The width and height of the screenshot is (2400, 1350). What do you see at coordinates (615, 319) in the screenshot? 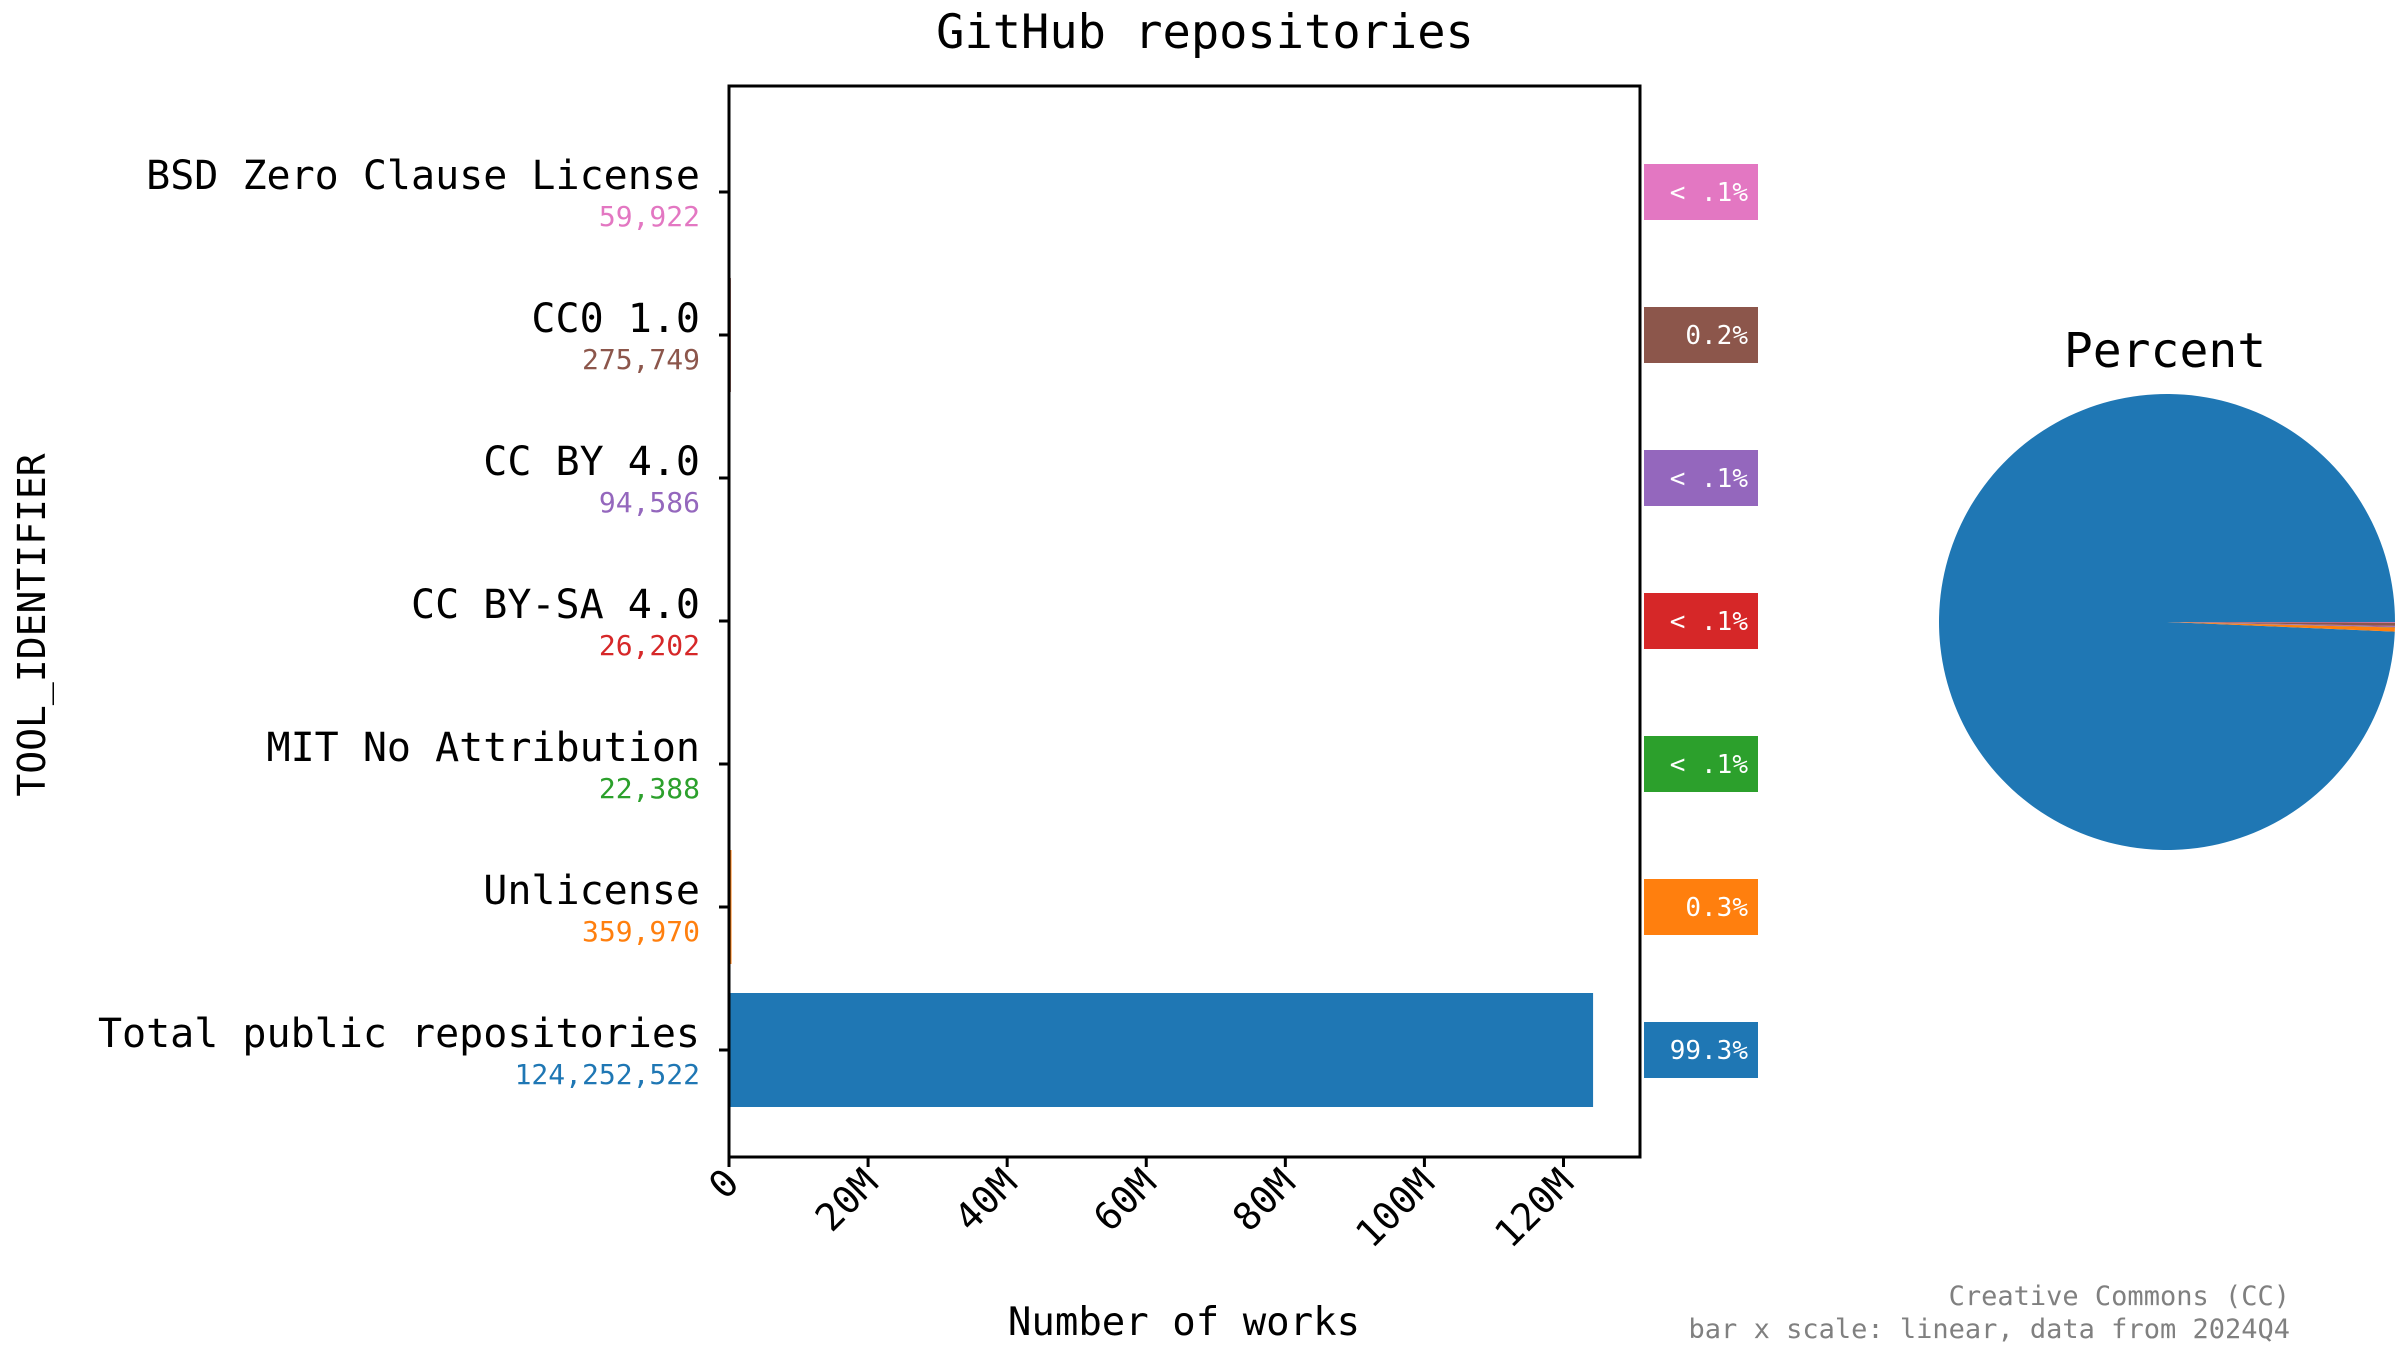
I see `y-tick-label-cc0-1-0: CC0 1.0` at bounding box center [615, 319].